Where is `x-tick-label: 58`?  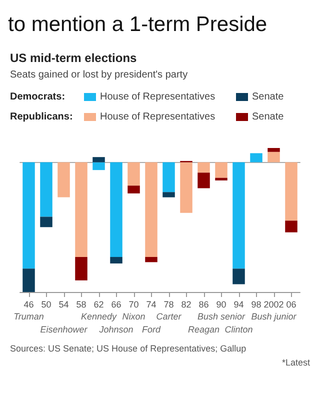 x-tick-label: 58 is located at coordinates (81, 305).